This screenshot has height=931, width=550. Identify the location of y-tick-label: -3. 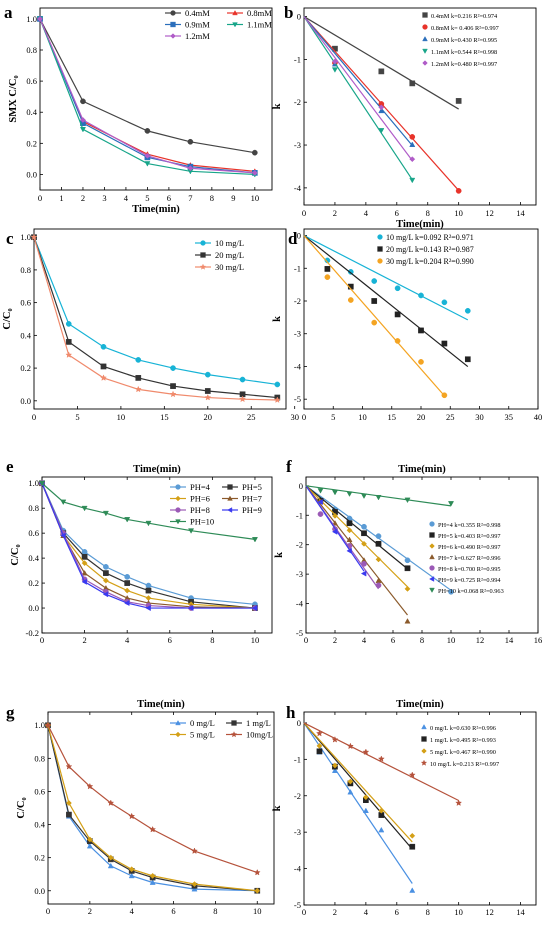
(297, 832).